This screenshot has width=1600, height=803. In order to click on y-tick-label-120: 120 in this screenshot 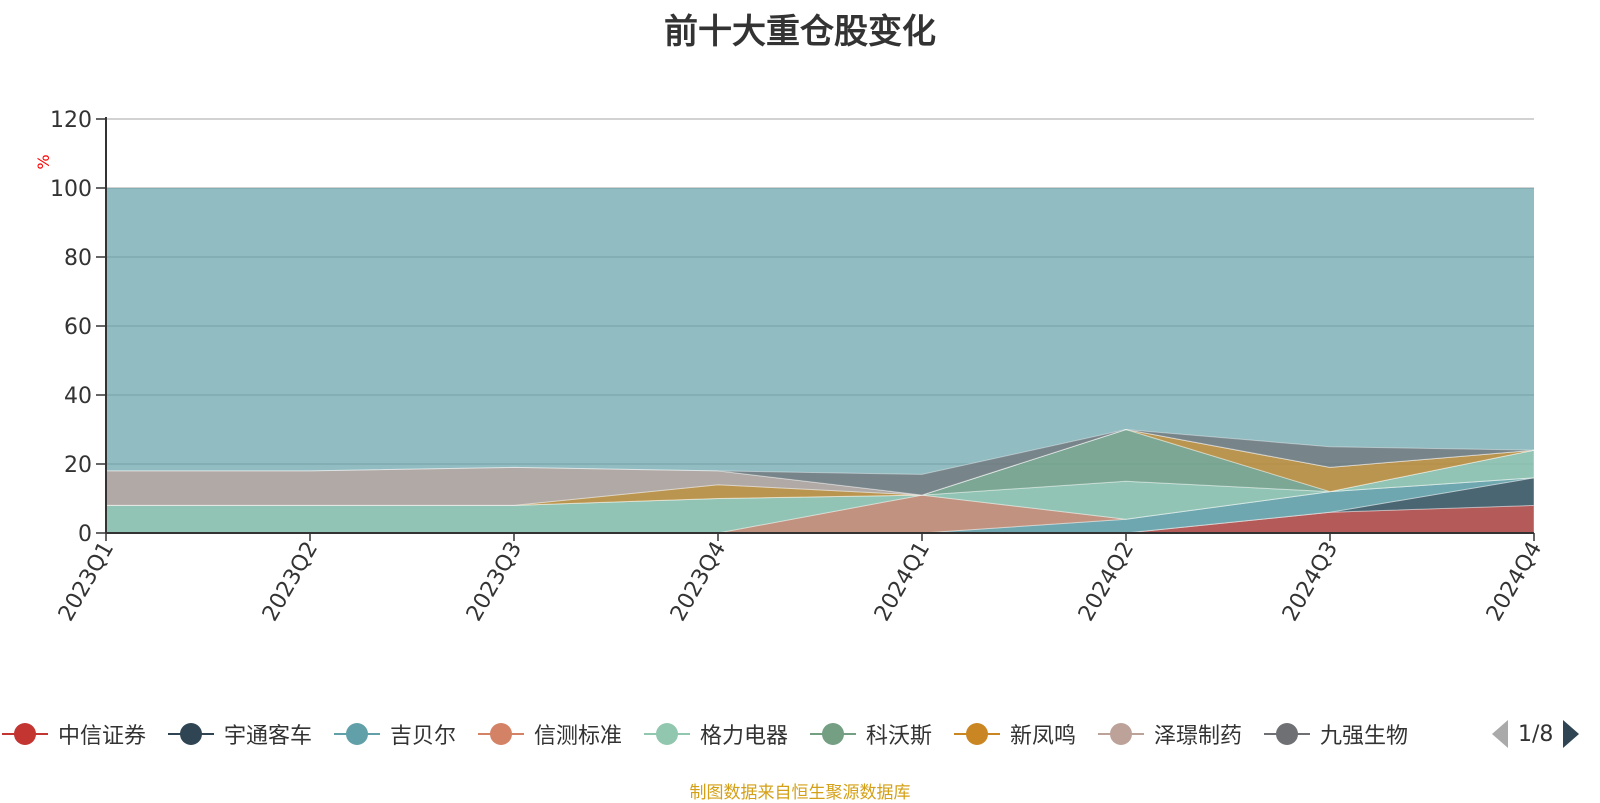, I will do `click(71, 120)`.